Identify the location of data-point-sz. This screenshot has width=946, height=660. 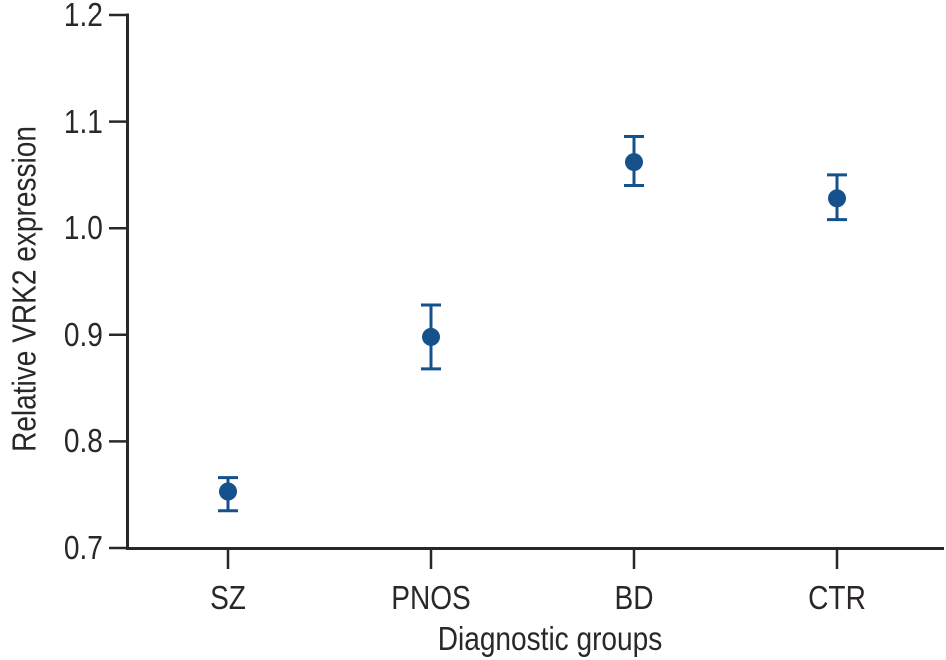
(228, 494).